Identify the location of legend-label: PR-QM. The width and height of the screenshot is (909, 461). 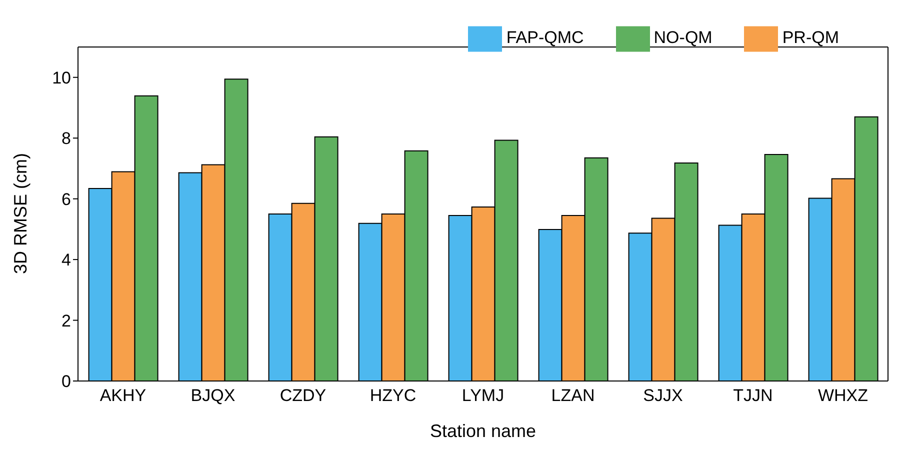
(810, 38).